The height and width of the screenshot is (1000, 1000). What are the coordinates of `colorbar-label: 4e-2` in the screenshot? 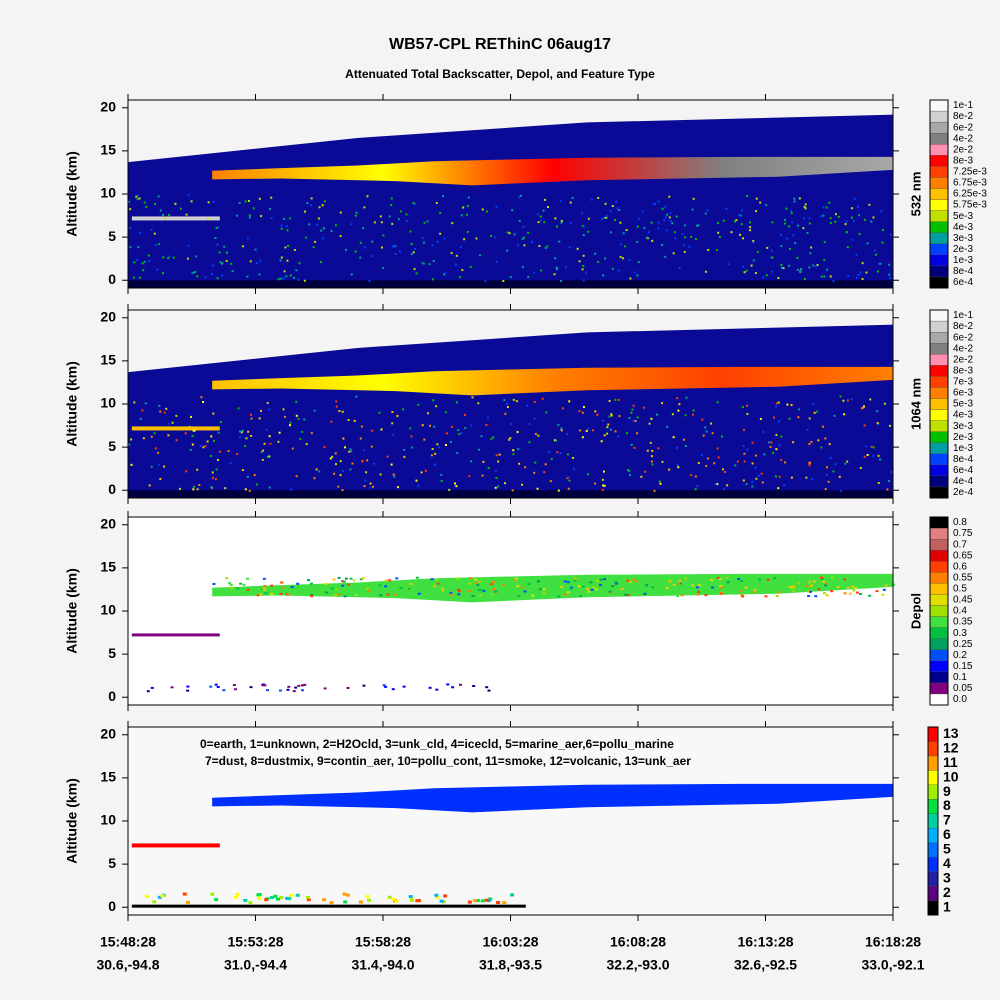 It's located at (963, 348).